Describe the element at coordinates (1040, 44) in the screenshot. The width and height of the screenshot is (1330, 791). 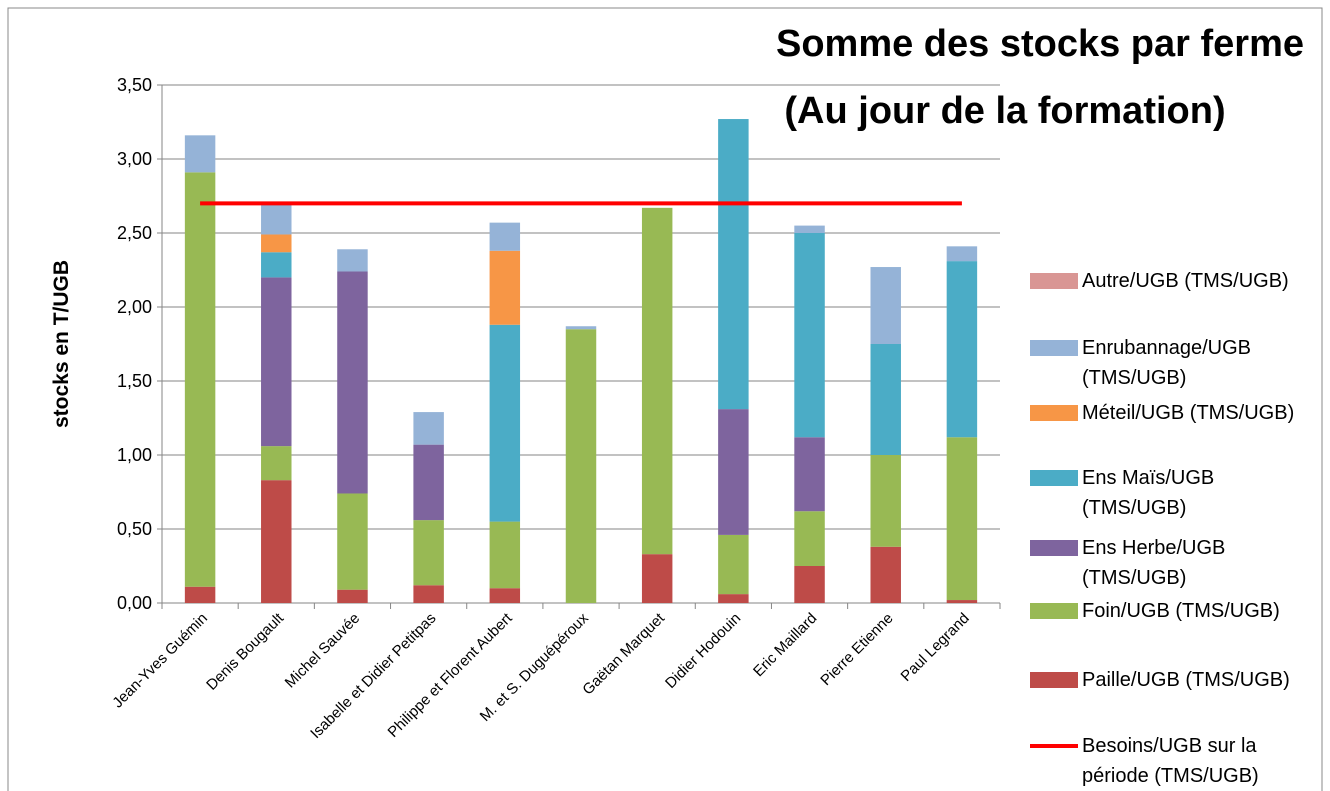
I see `chart-title: Somme des stocks par ferme` at that location.